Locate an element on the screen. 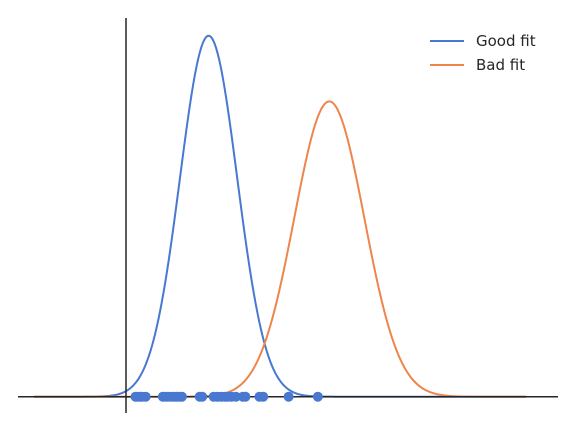  legend-label-bad-fit: Bad fit is located at coordinates (500, 65).